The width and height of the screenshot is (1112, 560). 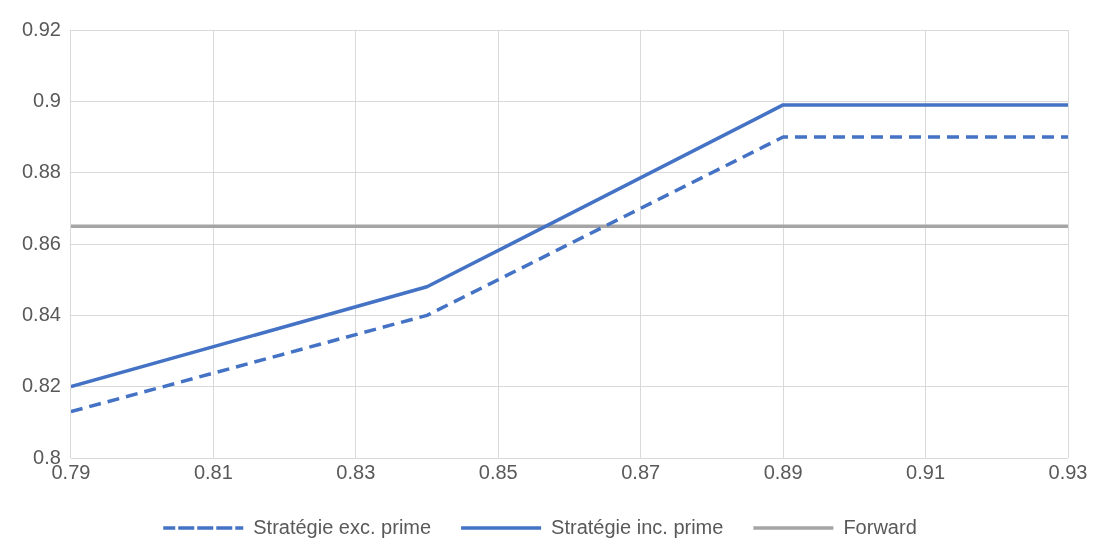 I want to click on y-tick-label: 0.88, so click(x=41, y=171).